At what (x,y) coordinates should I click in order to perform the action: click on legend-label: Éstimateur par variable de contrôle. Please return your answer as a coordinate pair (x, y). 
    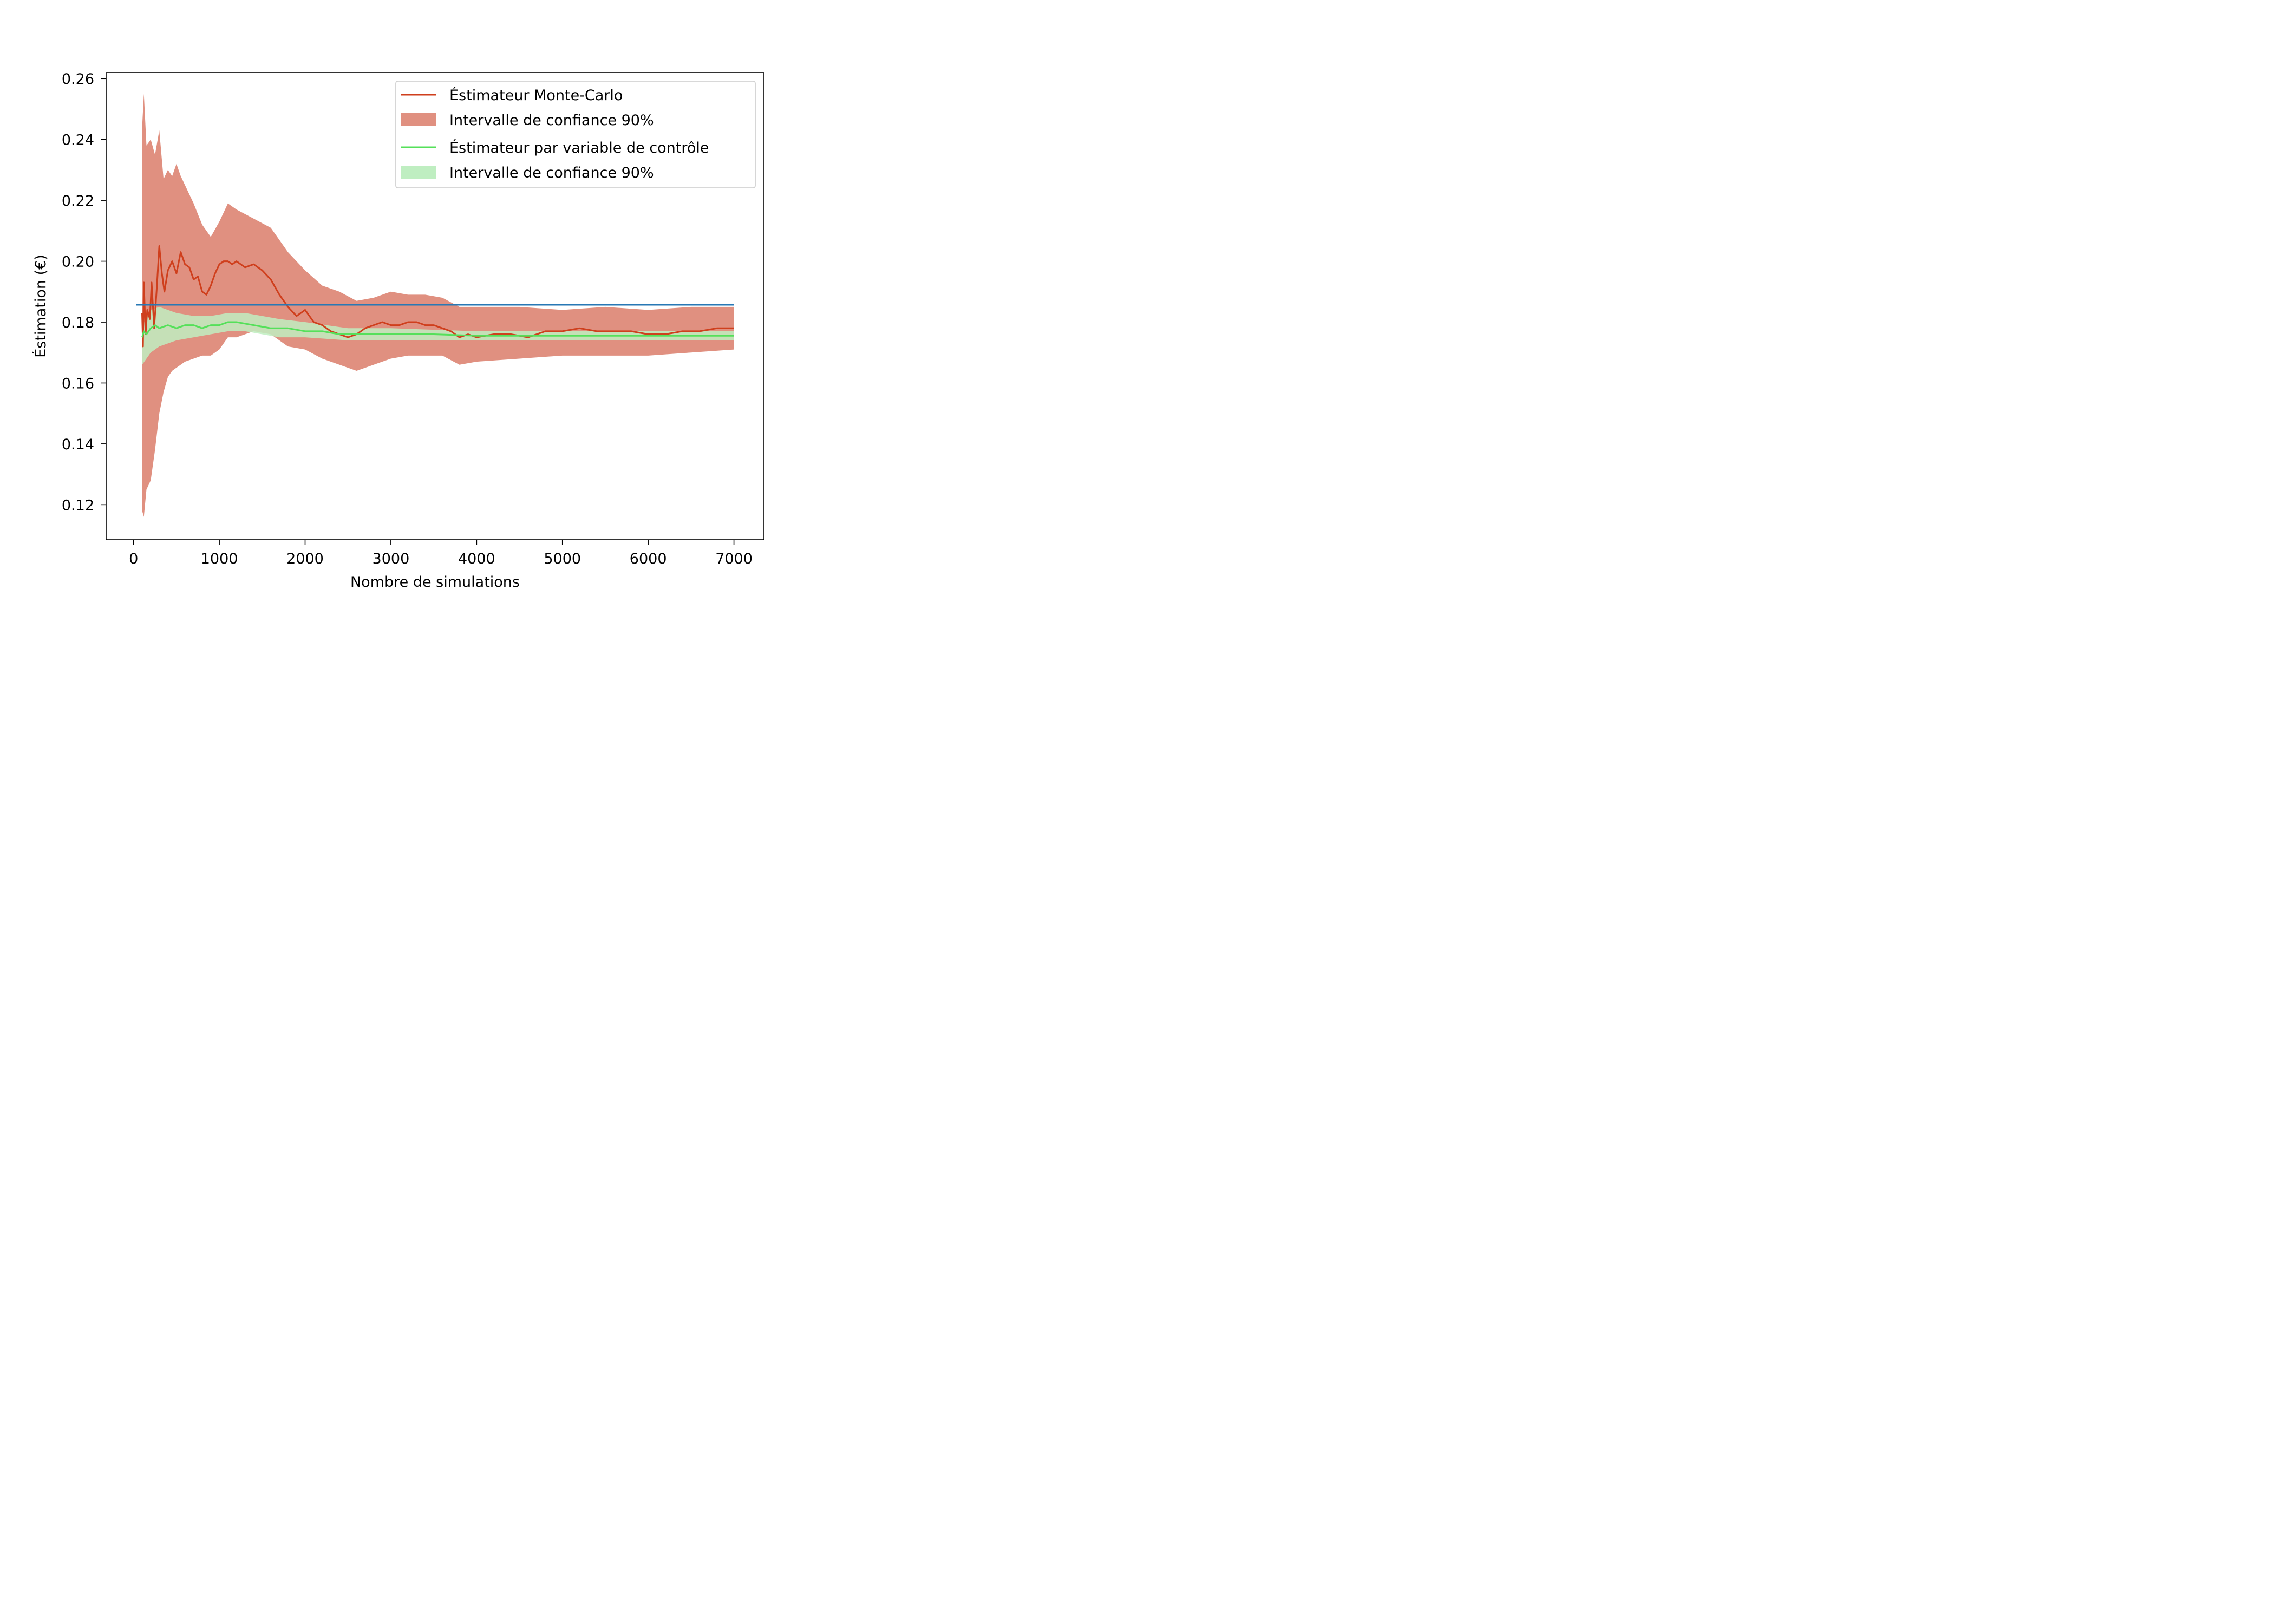
    Looking at the image, I should click on (579, 148).